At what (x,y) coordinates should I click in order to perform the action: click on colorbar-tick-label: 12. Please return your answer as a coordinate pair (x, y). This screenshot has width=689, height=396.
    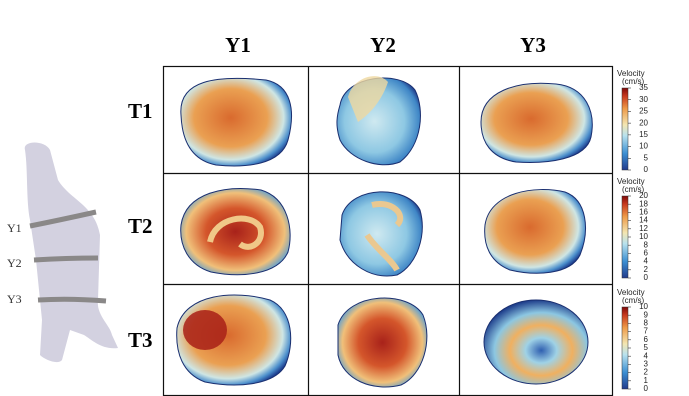
    Looking at the image, I should click on (643, 228).